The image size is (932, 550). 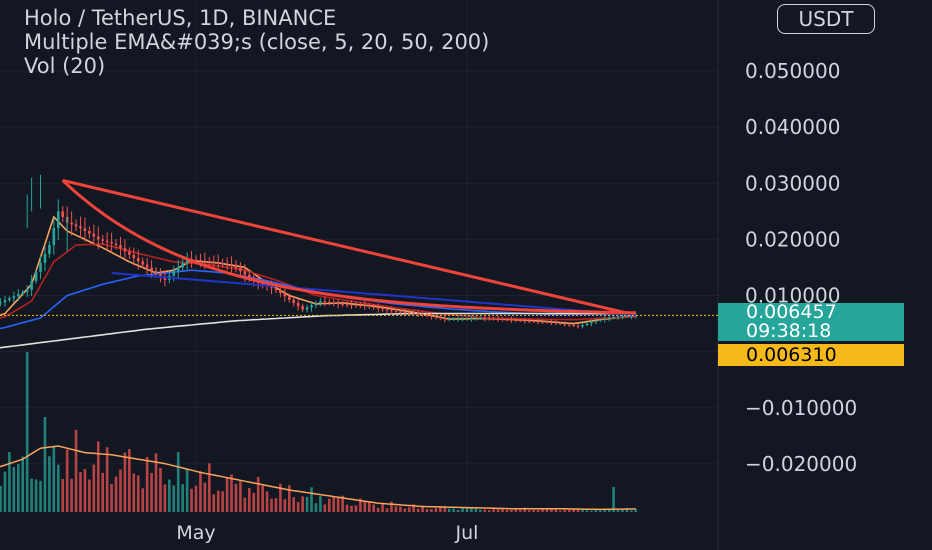 I want to click on y-tick-label: −0.020000, so click(x=801, y=464).